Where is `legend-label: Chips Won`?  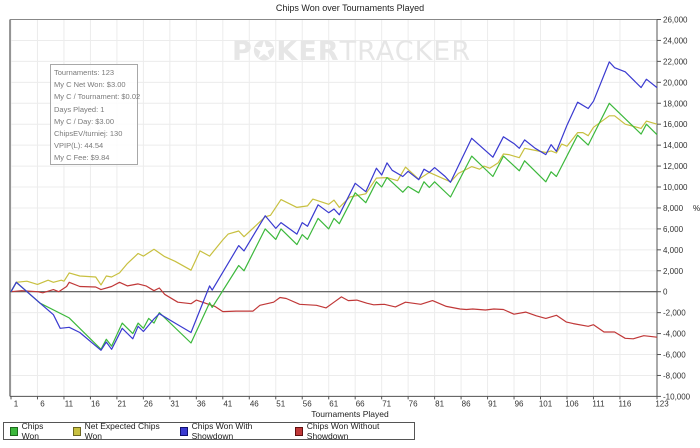 legend-label: Chips Won is located at coordinates (32, 431).